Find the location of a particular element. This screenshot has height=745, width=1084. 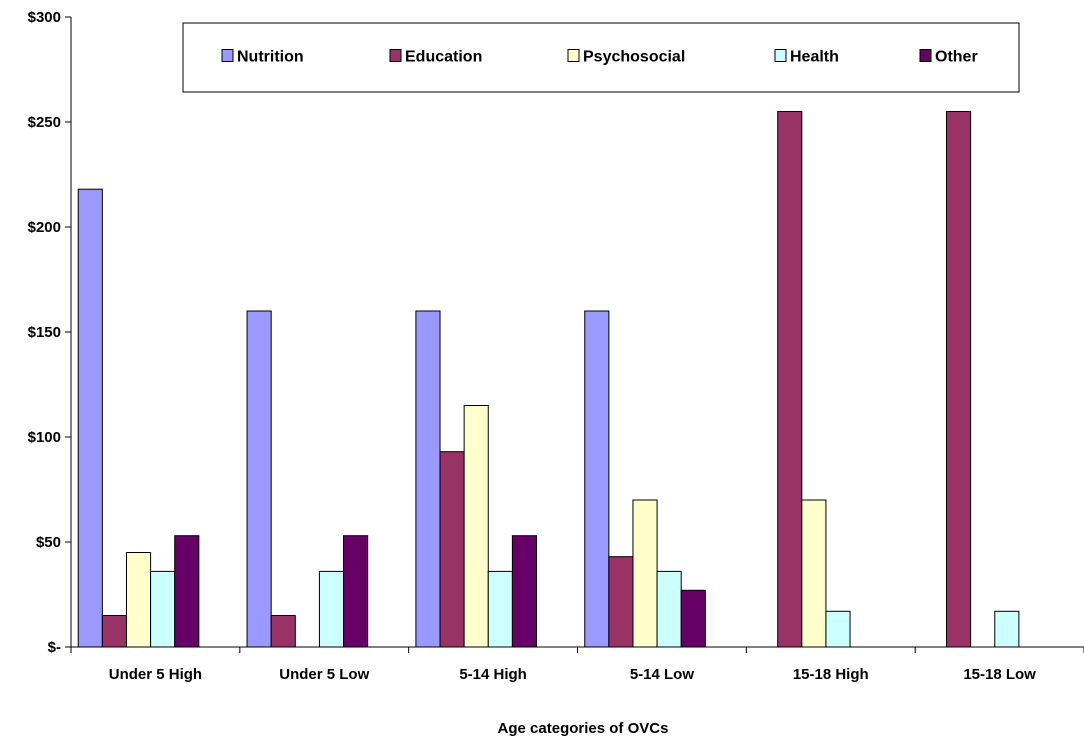

y-tick-label: $250 is located at coordinates (44, 122).